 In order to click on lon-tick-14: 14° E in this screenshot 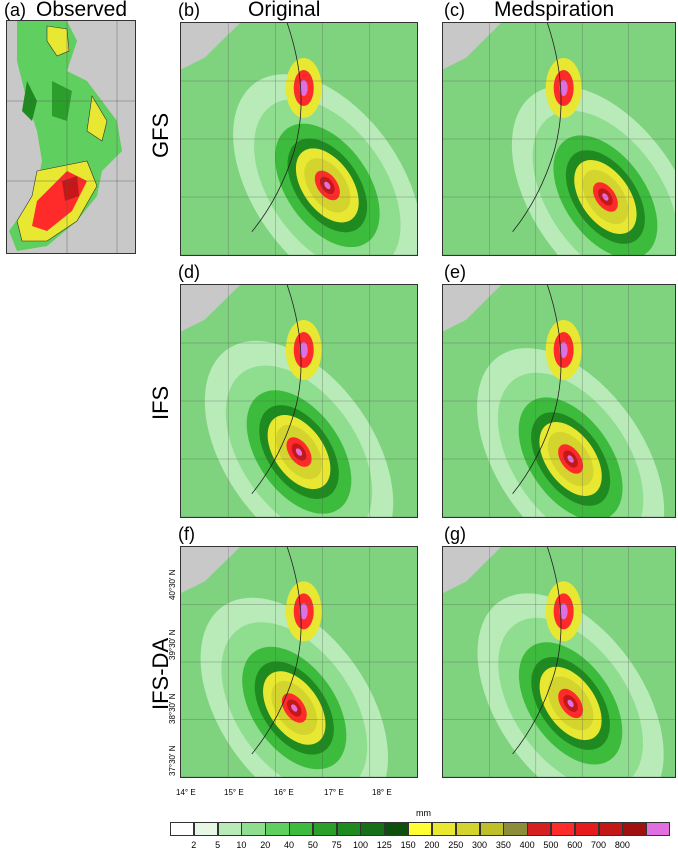, I will do `click(186, 792)`.